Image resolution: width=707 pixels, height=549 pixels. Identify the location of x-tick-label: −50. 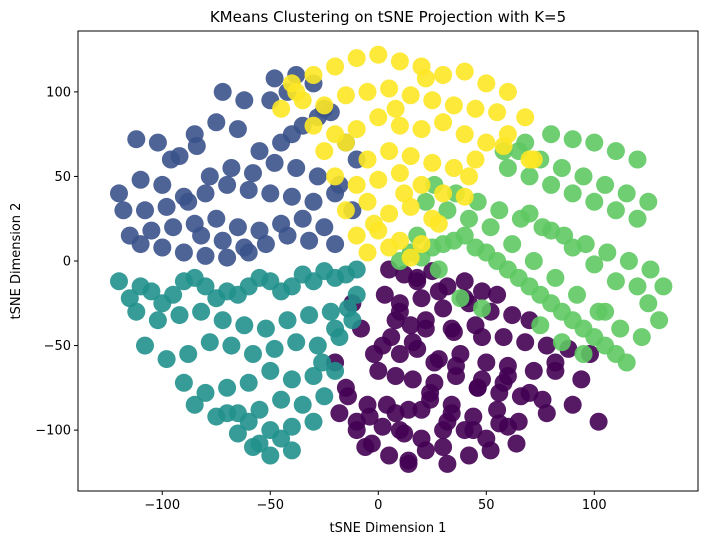
(270, 505).